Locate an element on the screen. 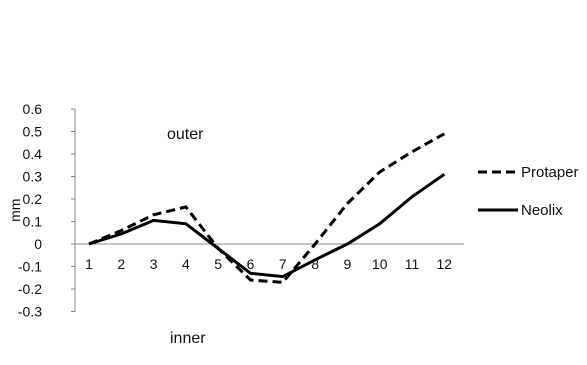  y-tick-label: 0.1 is located at coordinates (33, 222).